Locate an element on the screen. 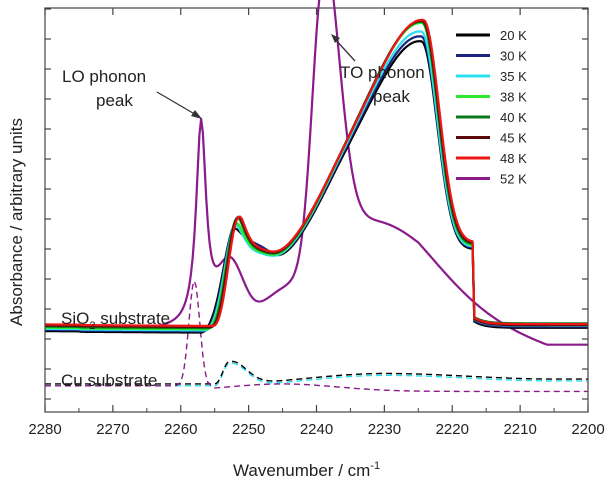 Image resolution: width=611 pixels, height=485 pixels. legend-item-40k: 40 K is located at coordinates (491, 117).